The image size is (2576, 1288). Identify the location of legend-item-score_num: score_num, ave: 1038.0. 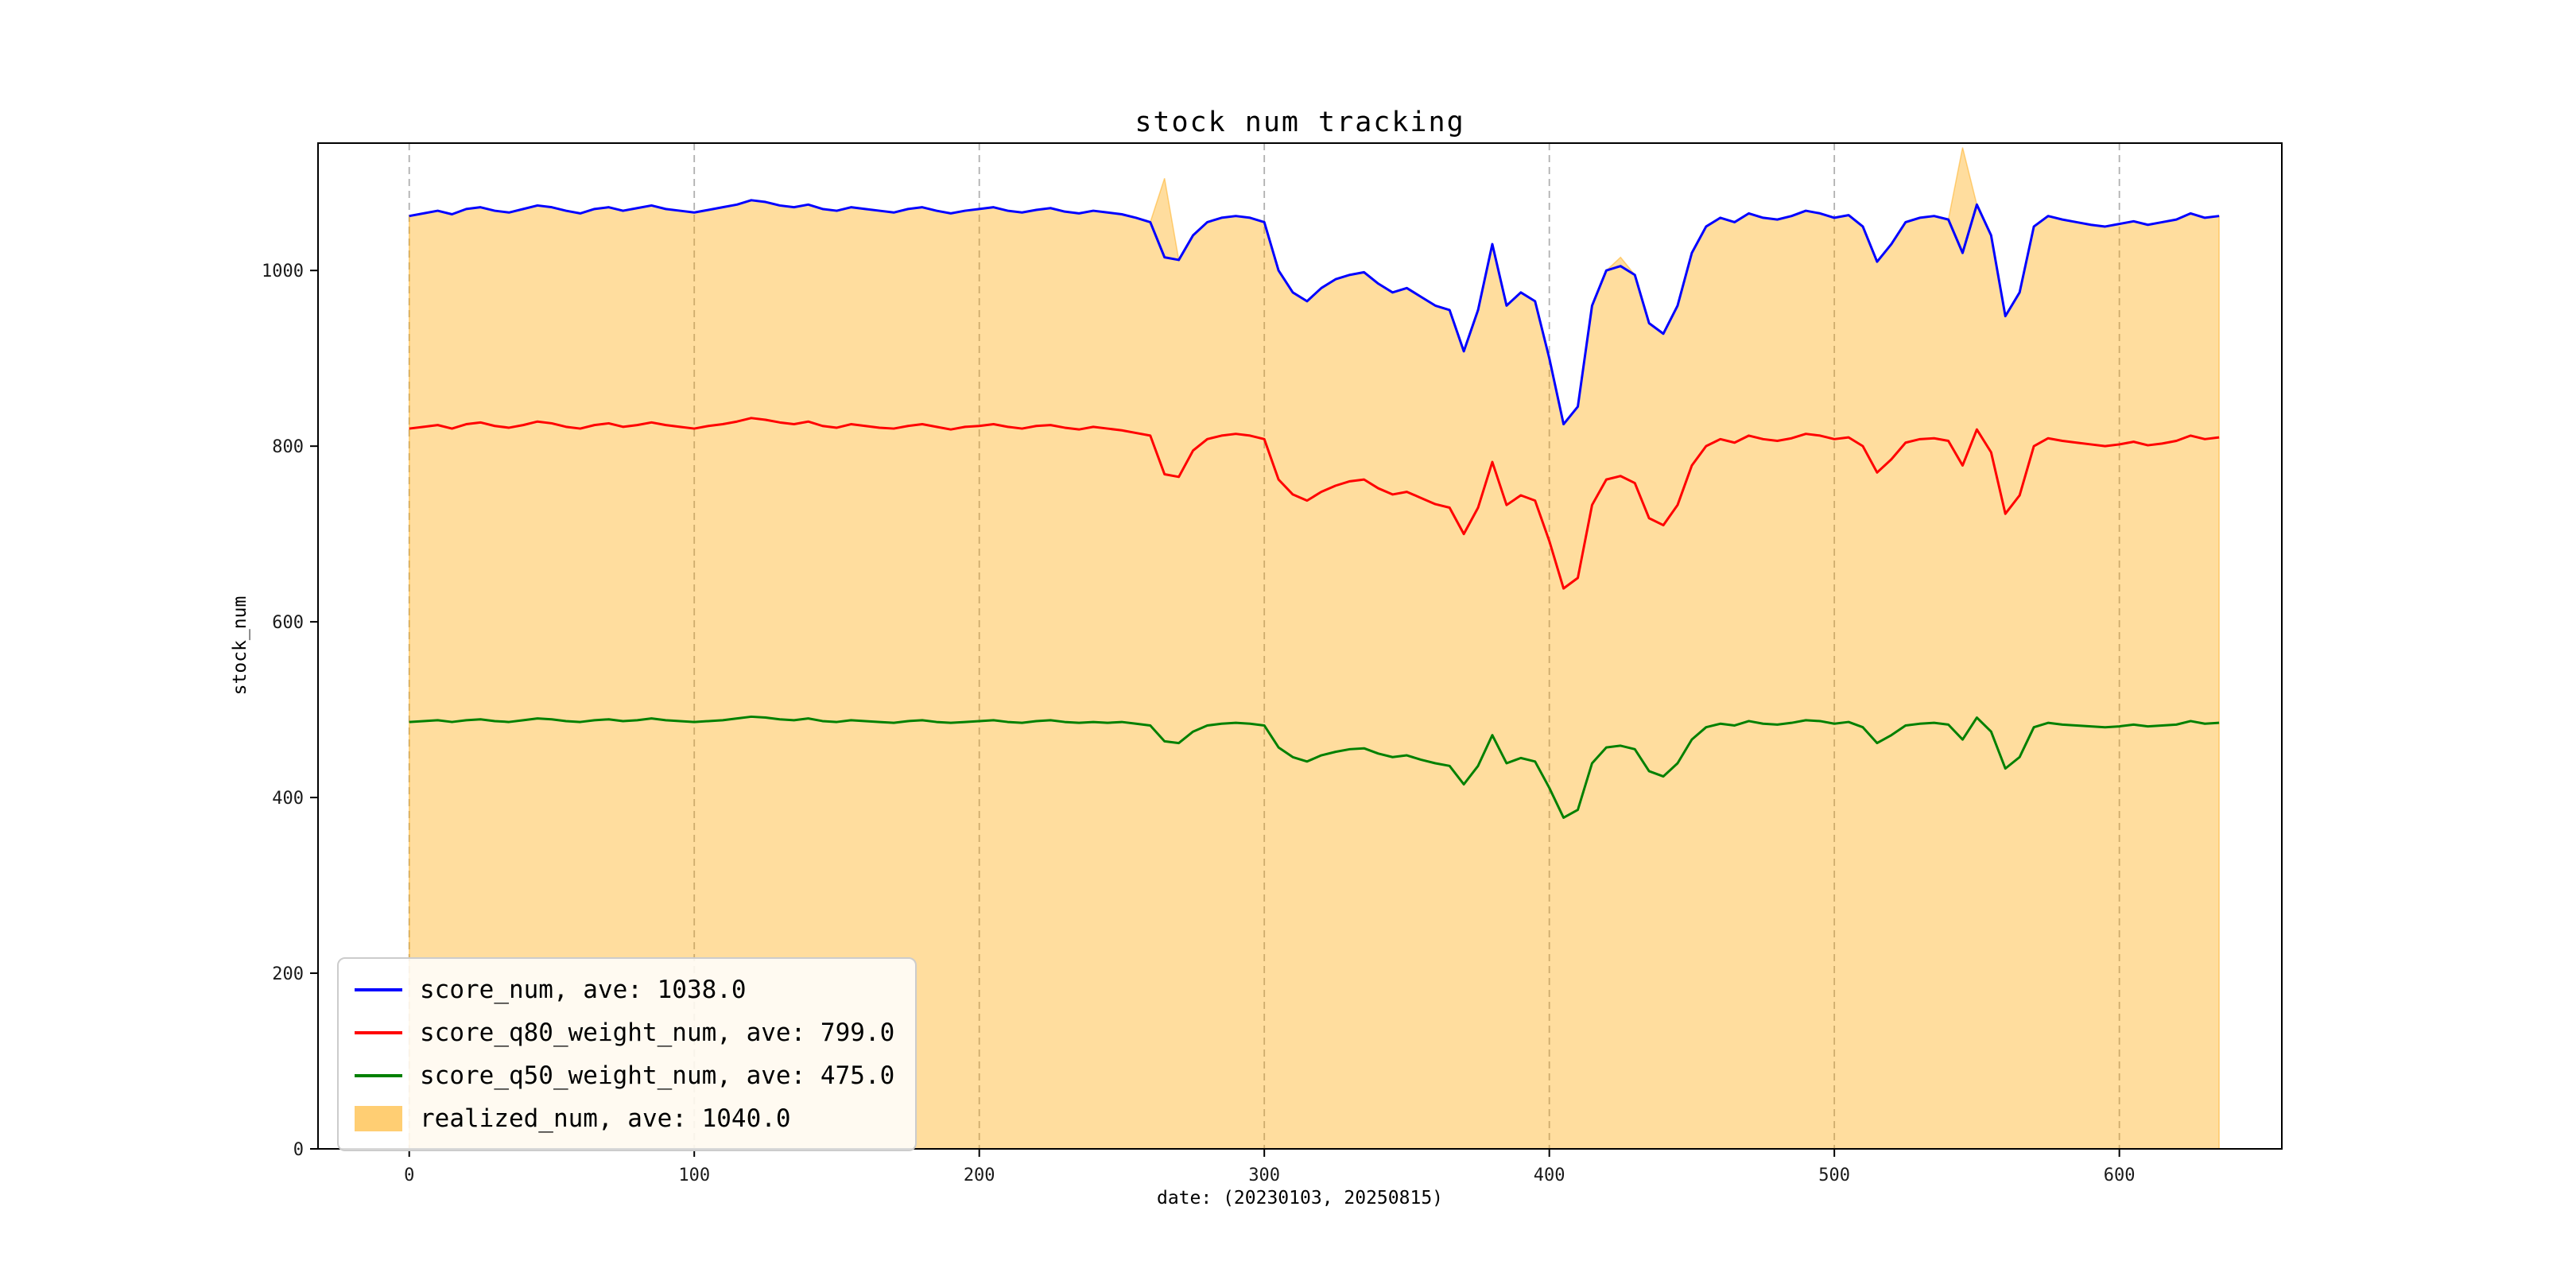
(625, 990).